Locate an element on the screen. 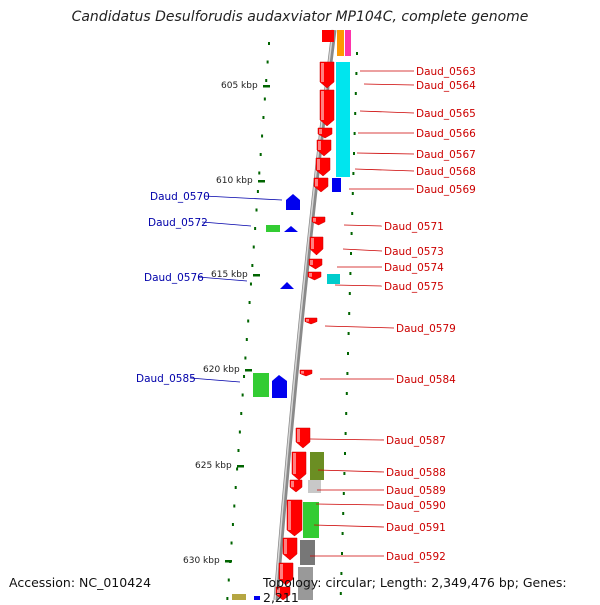 The image size is (600, 605). right-gene-label: Daud_0566 is located at coordinates (446, 134).